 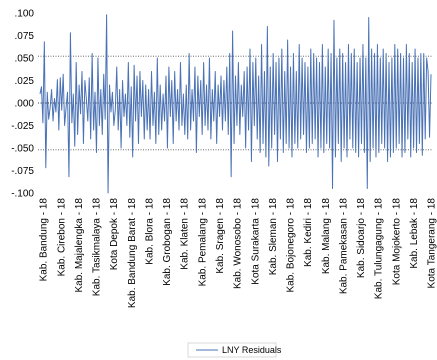 What do you see at coordinates (379, 249) in the screenshot?
I see `x-tick-label: Kab. Tulungagung - 18` at bounding box center [379, 249].